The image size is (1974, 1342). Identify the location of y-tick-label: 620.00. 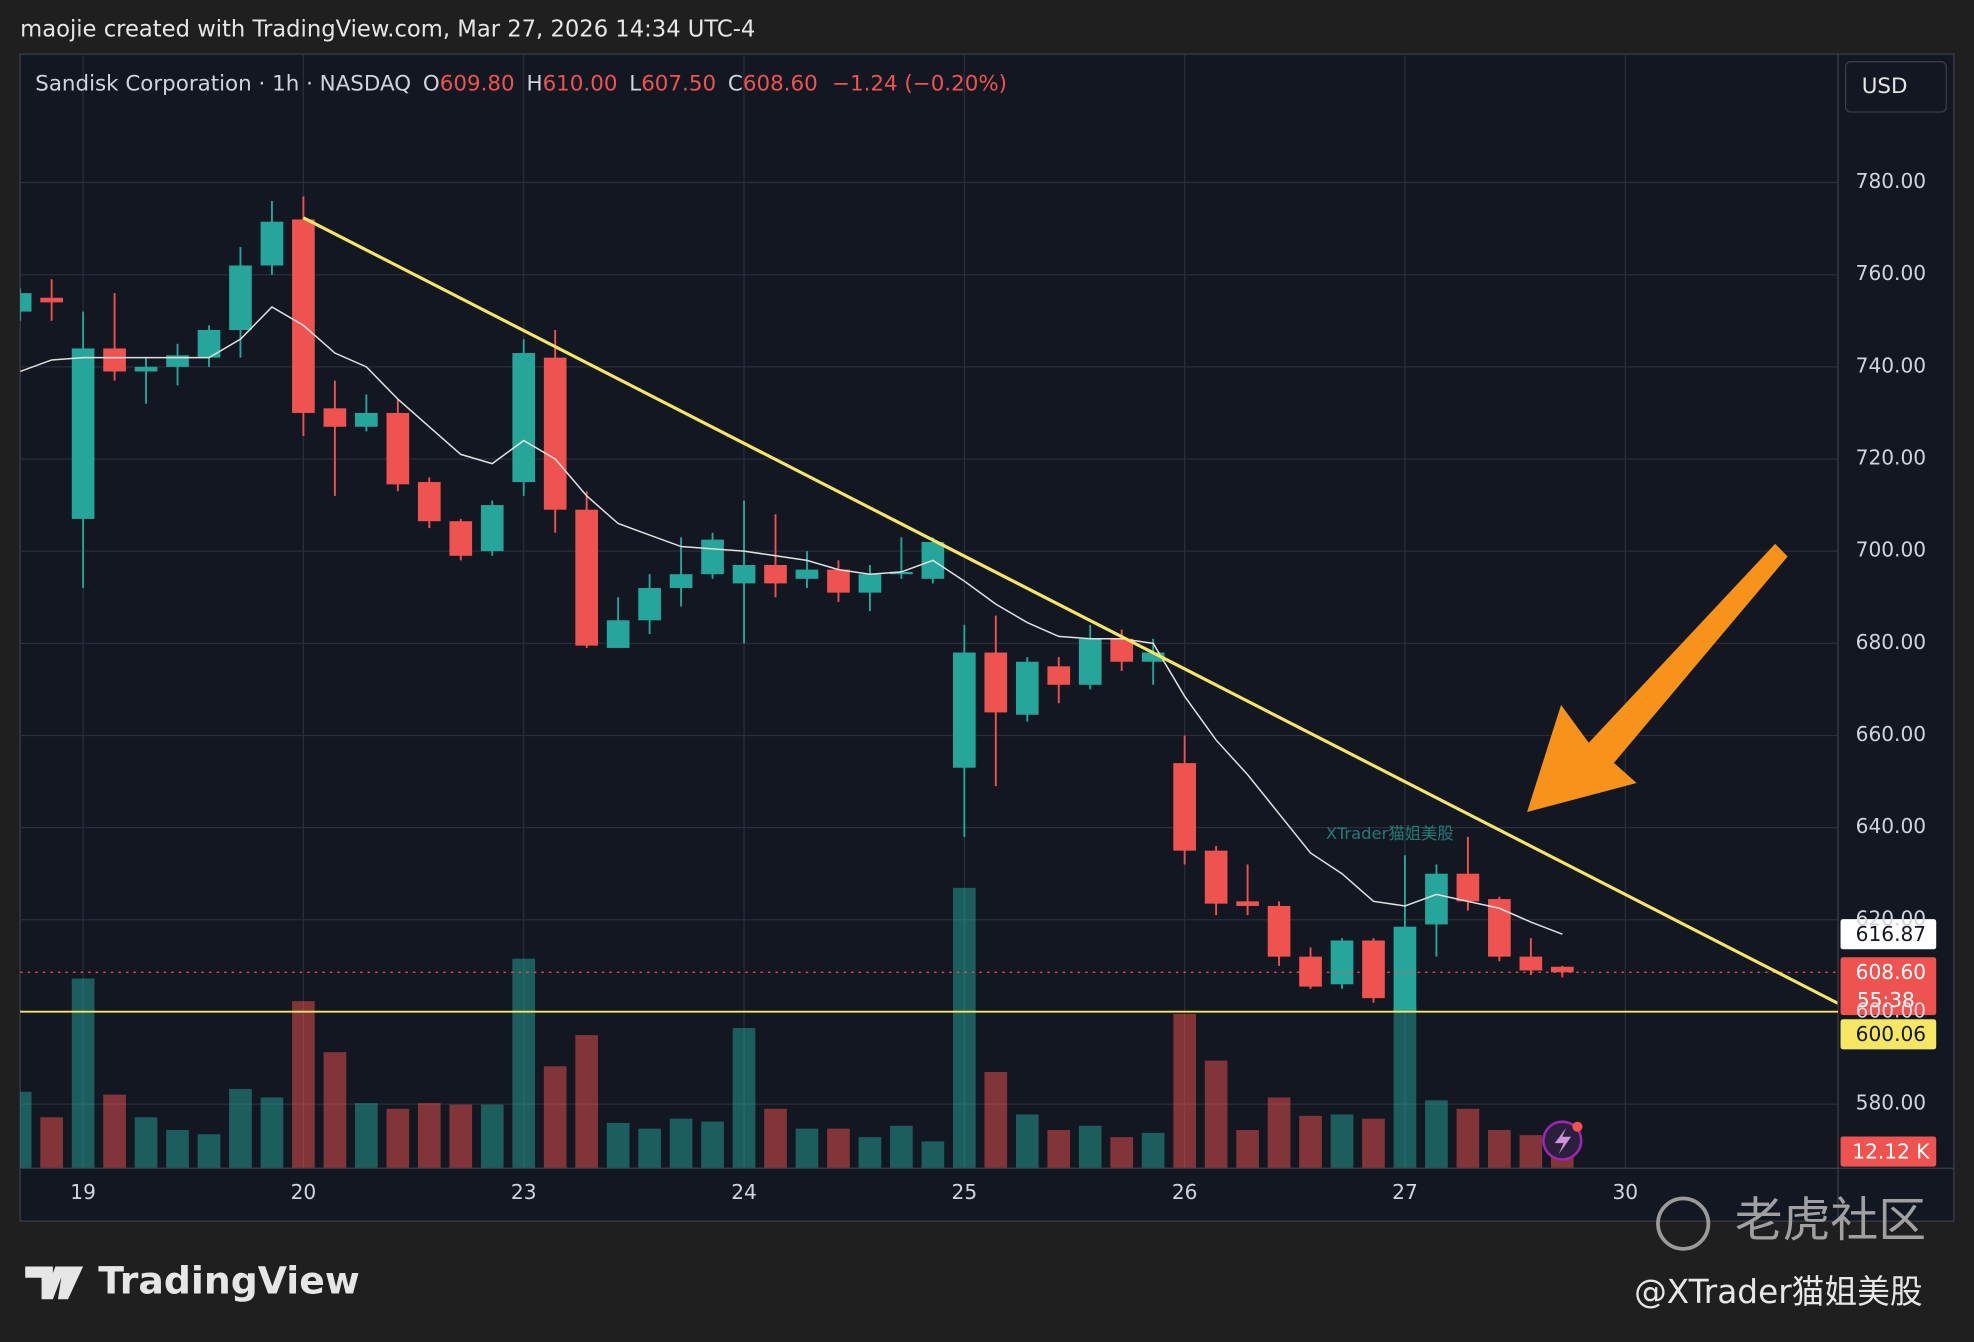
(1891, 918).